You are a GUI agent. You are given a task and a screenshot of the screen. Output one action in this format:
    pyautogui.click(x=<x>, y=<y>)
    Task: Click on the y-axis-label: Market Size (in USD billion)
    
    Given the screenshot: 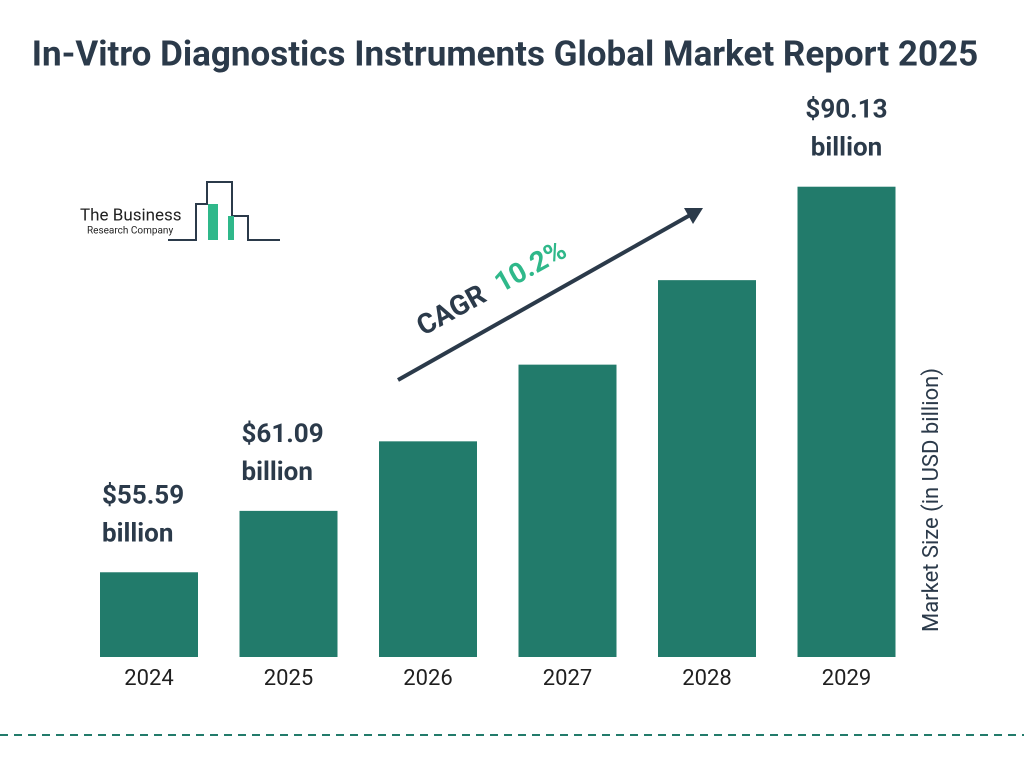 What is the action you would take?
    pyautogui.click(x=931, y=500)
    